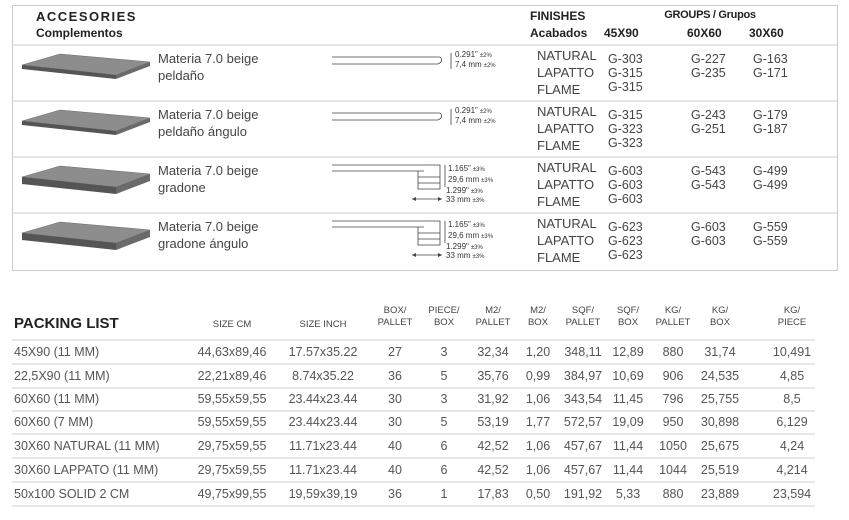 The width and height of the screenshot is (849, 520). I want to click on product: 50x100 SOLID 2 CM, so click(72, 494).